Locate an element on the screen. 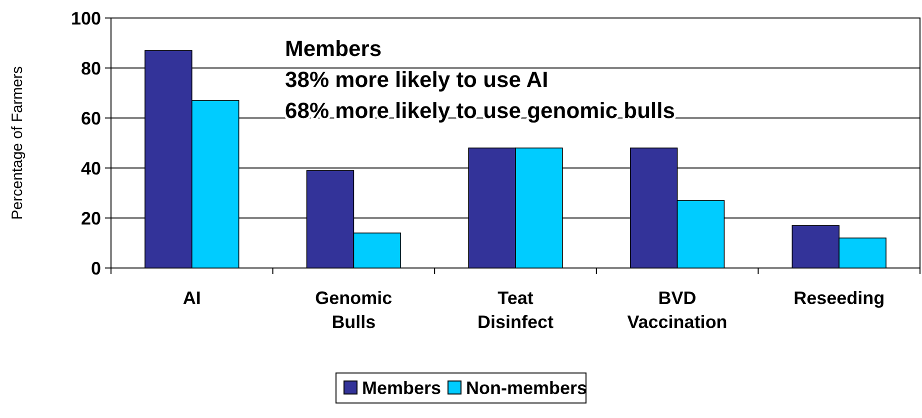  y-tick-label: 80 is located at coordinates (90, 68).